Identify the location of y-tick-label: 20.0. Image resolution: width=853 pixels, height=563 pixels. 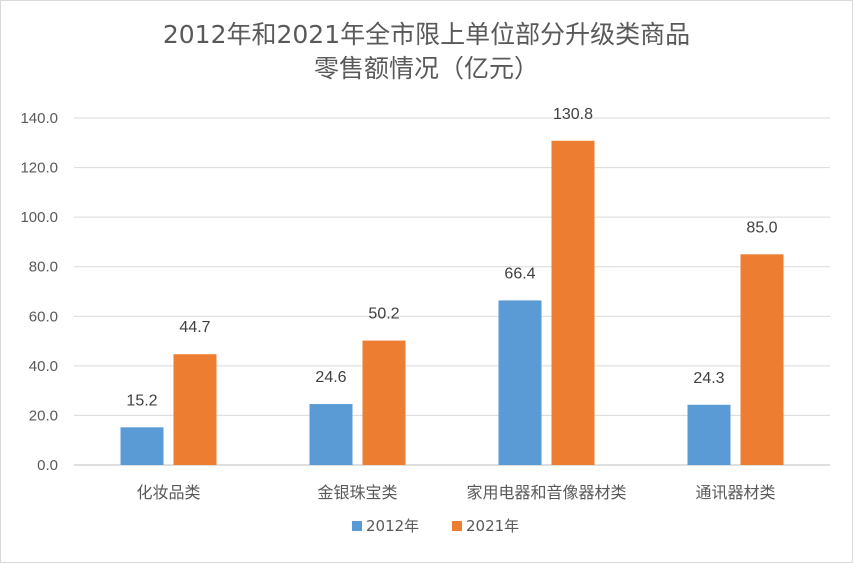
(43, 415).